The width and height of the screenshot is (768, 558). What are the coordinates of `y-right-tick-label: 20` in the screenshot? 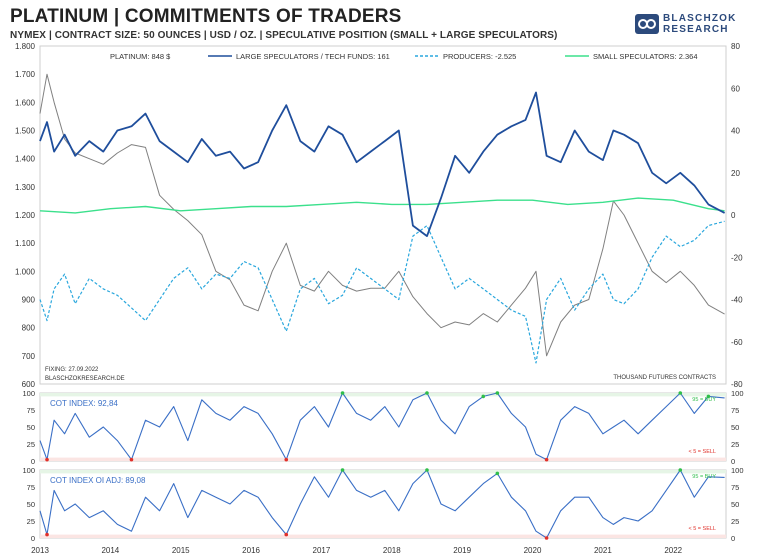 It's located at (735, 173).